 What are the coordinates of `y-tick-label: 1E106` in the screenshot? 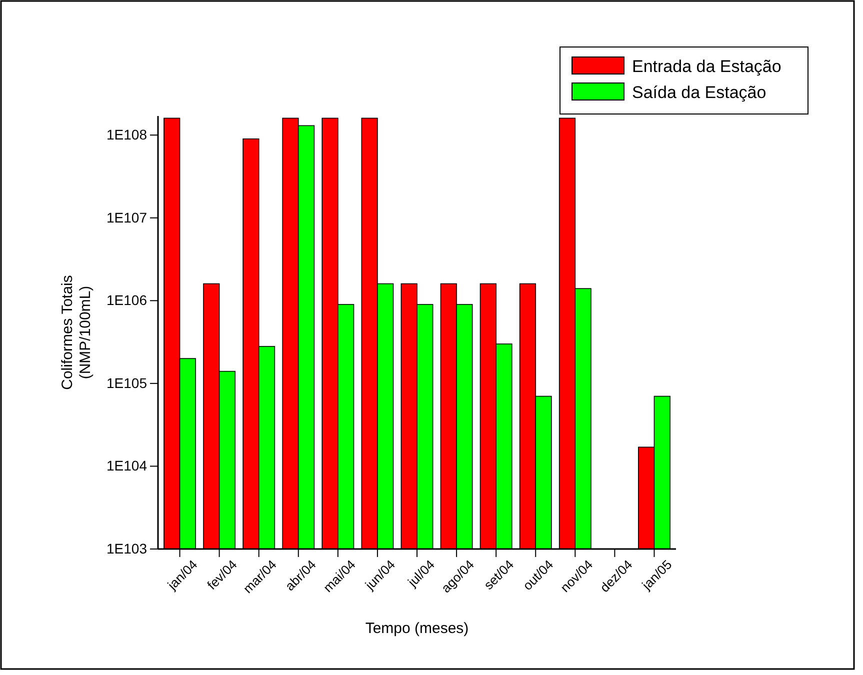 It's located at (127, 300).